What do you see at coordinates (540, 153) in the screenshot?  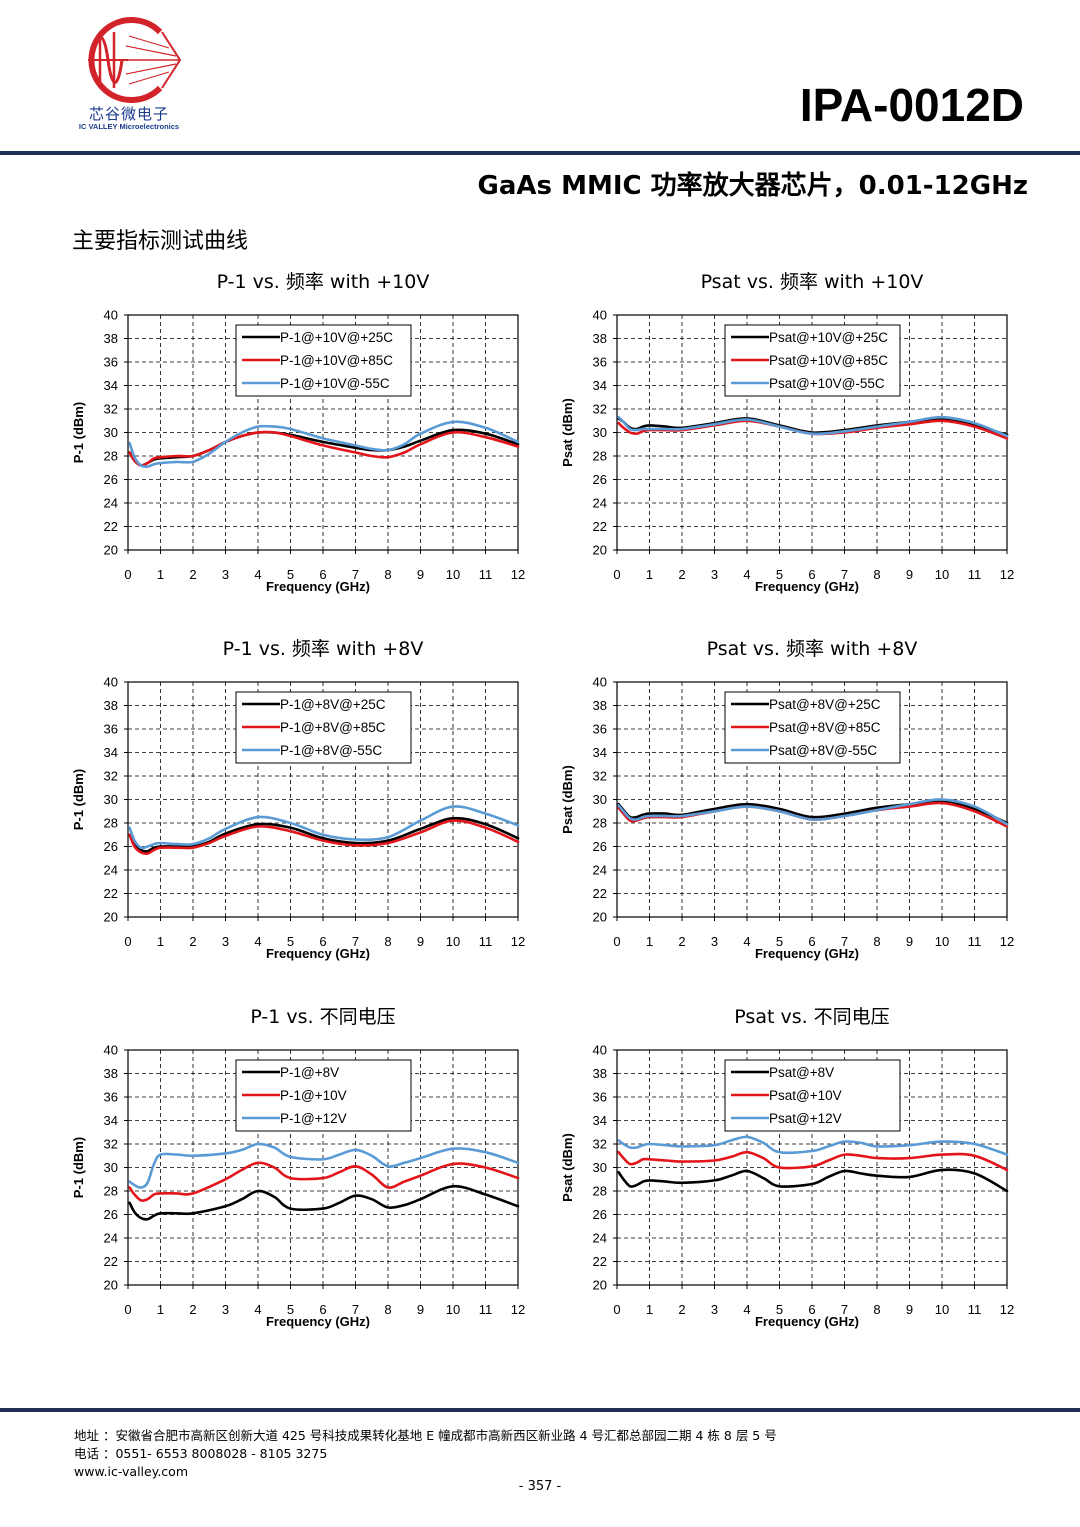 I see `header-divider` at bounding box center [540, 153].